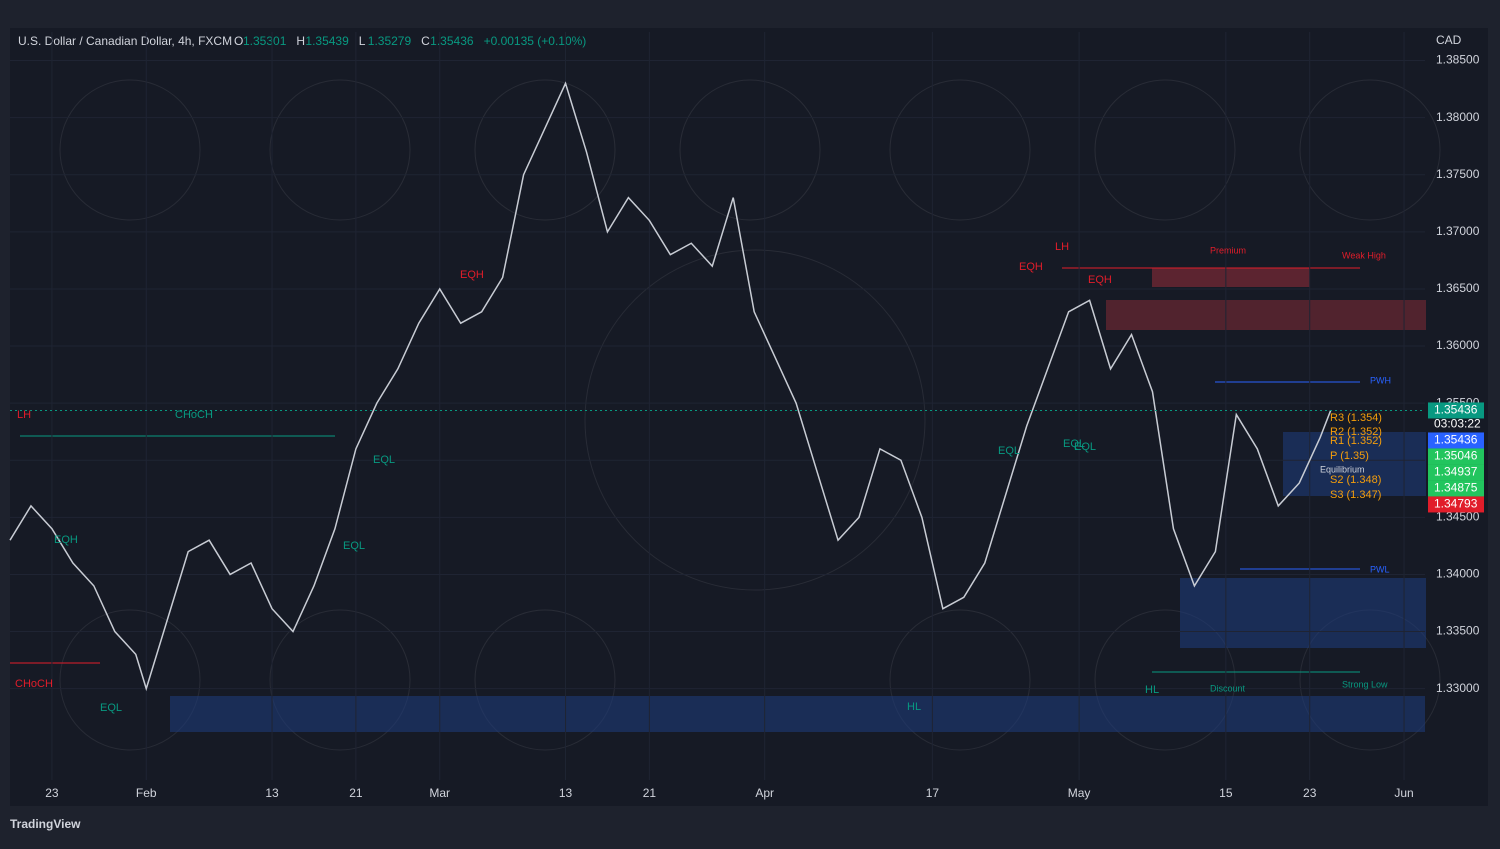  What do you see at coordinates (1449, 40) in the screenshot?
I see `currency: CAD` at bounding box center [1449, 40].